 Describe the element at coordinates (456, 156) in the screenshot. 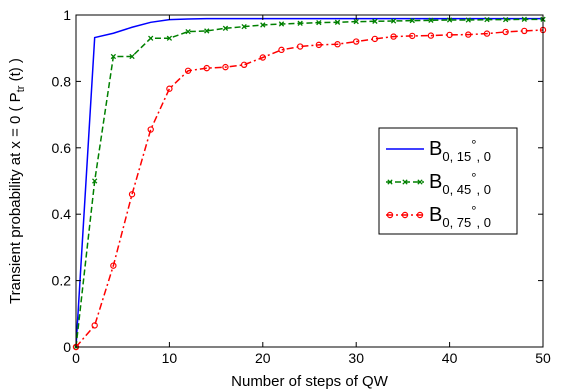

I see `legend-label-subscript: 0, 15` at that location.